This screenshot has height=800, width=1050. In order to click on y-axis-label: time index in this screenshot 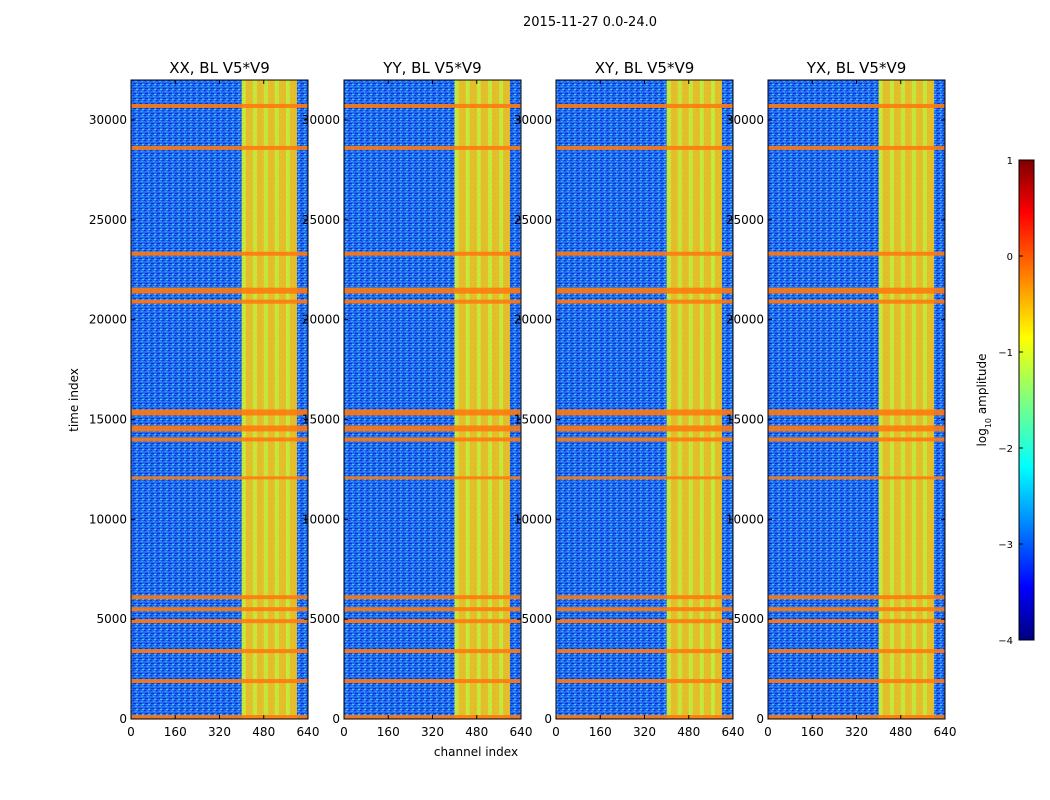, I will do `click(74, 400)`.